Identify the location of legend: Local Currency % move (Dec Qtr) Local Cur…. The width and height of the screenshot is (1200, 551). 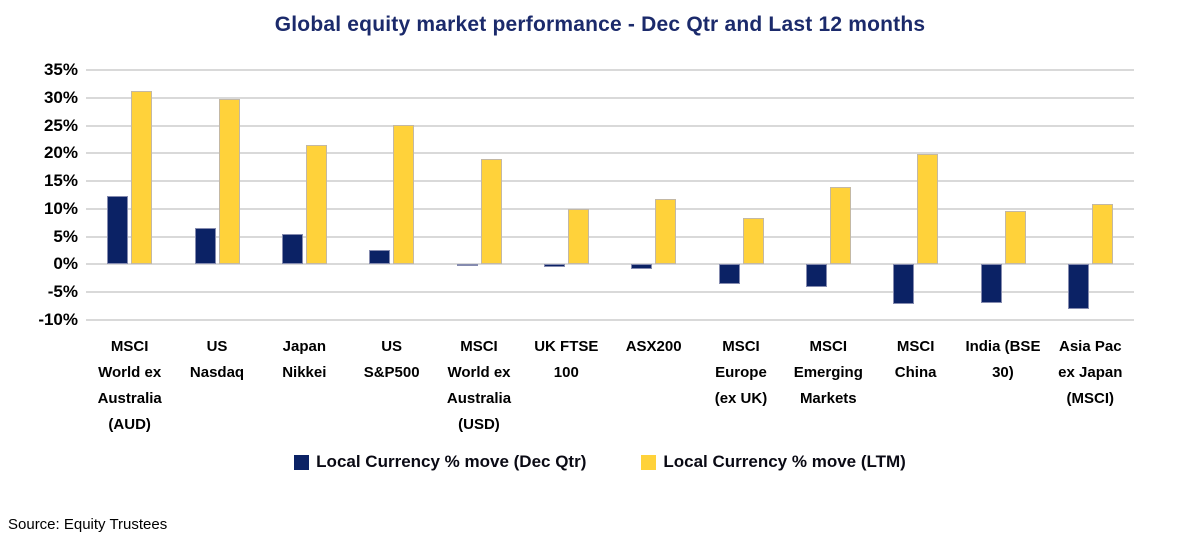
(600, 462).